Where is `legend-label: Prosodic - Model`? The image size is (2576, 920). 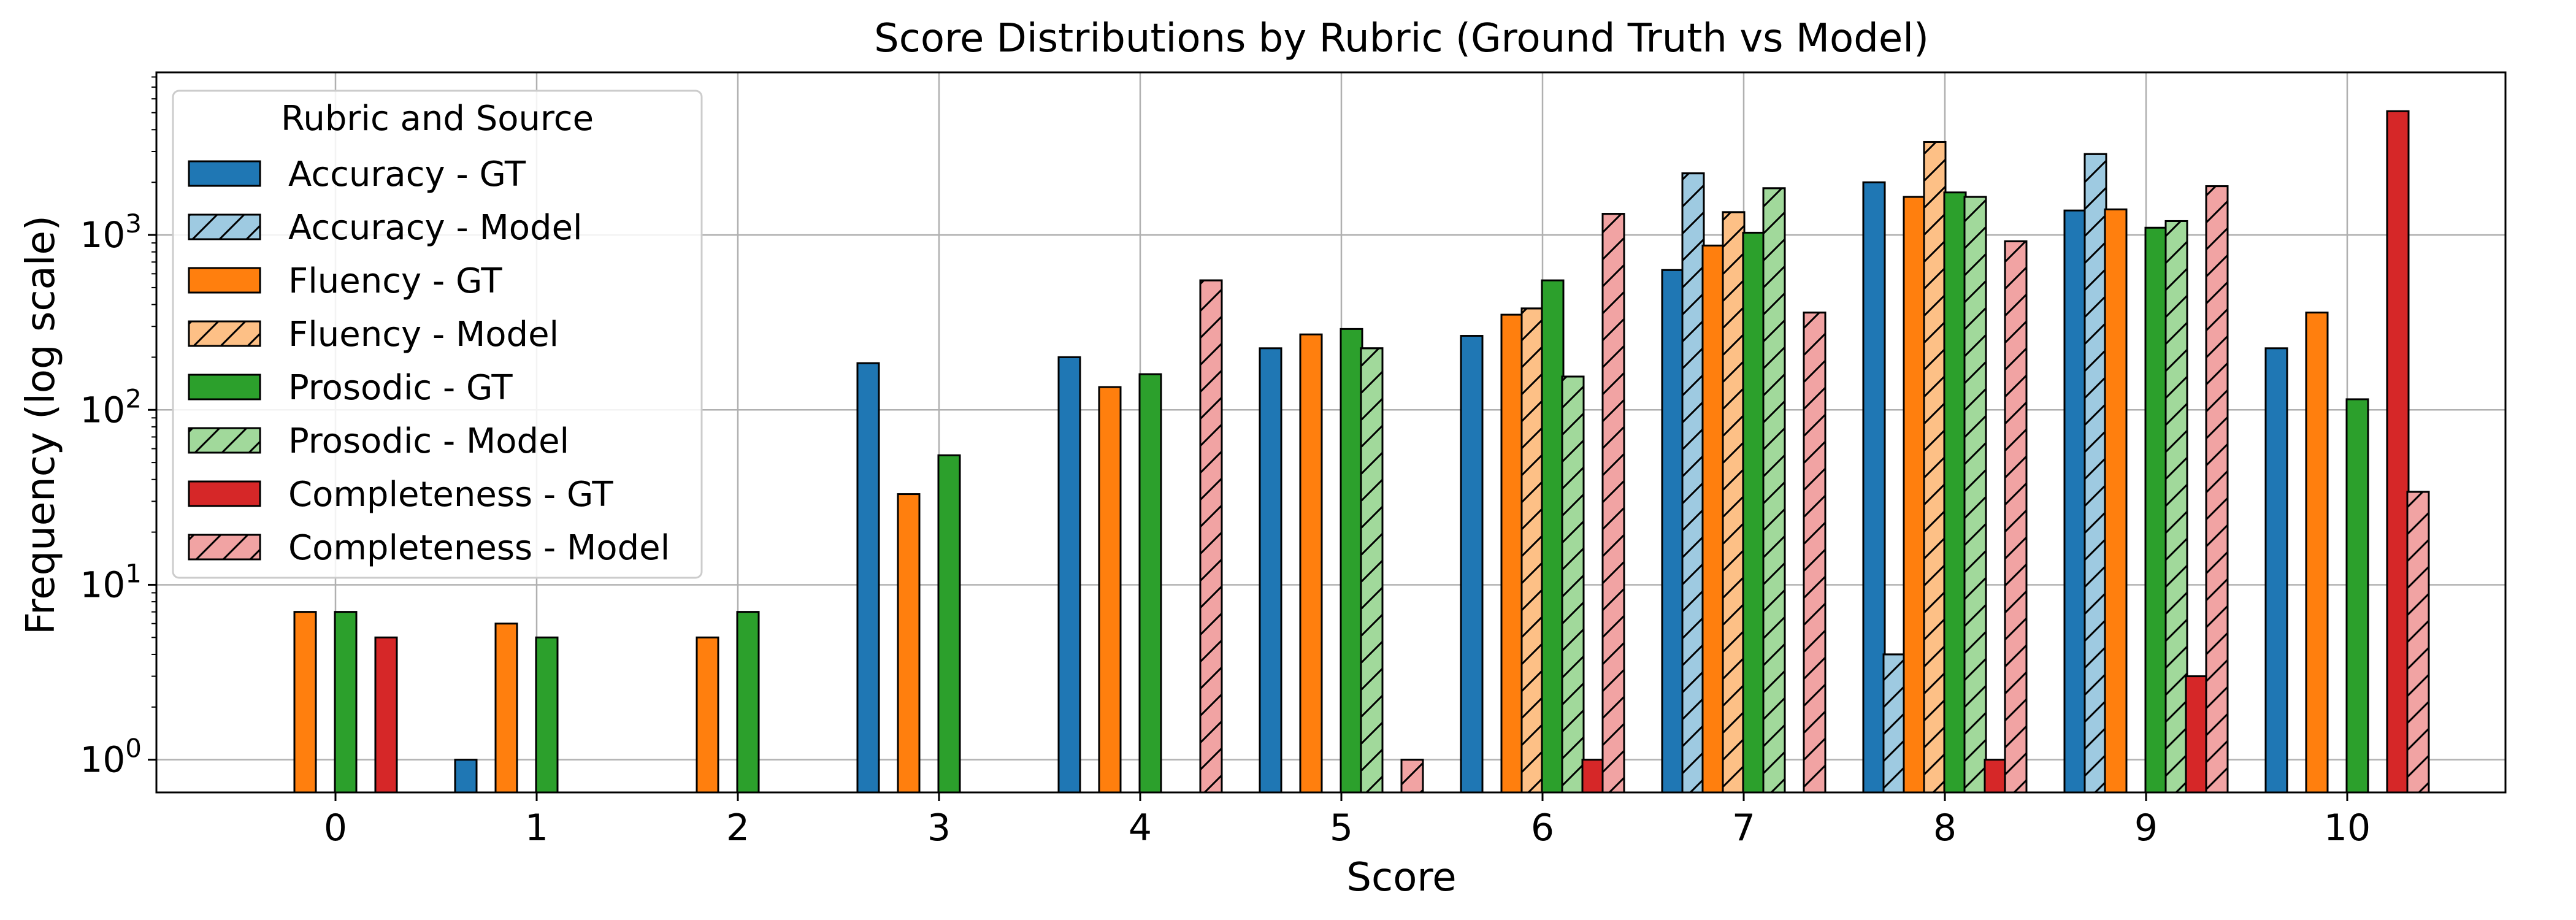 legend-label: Prosodic - Model is located at coordinates (428, 441).